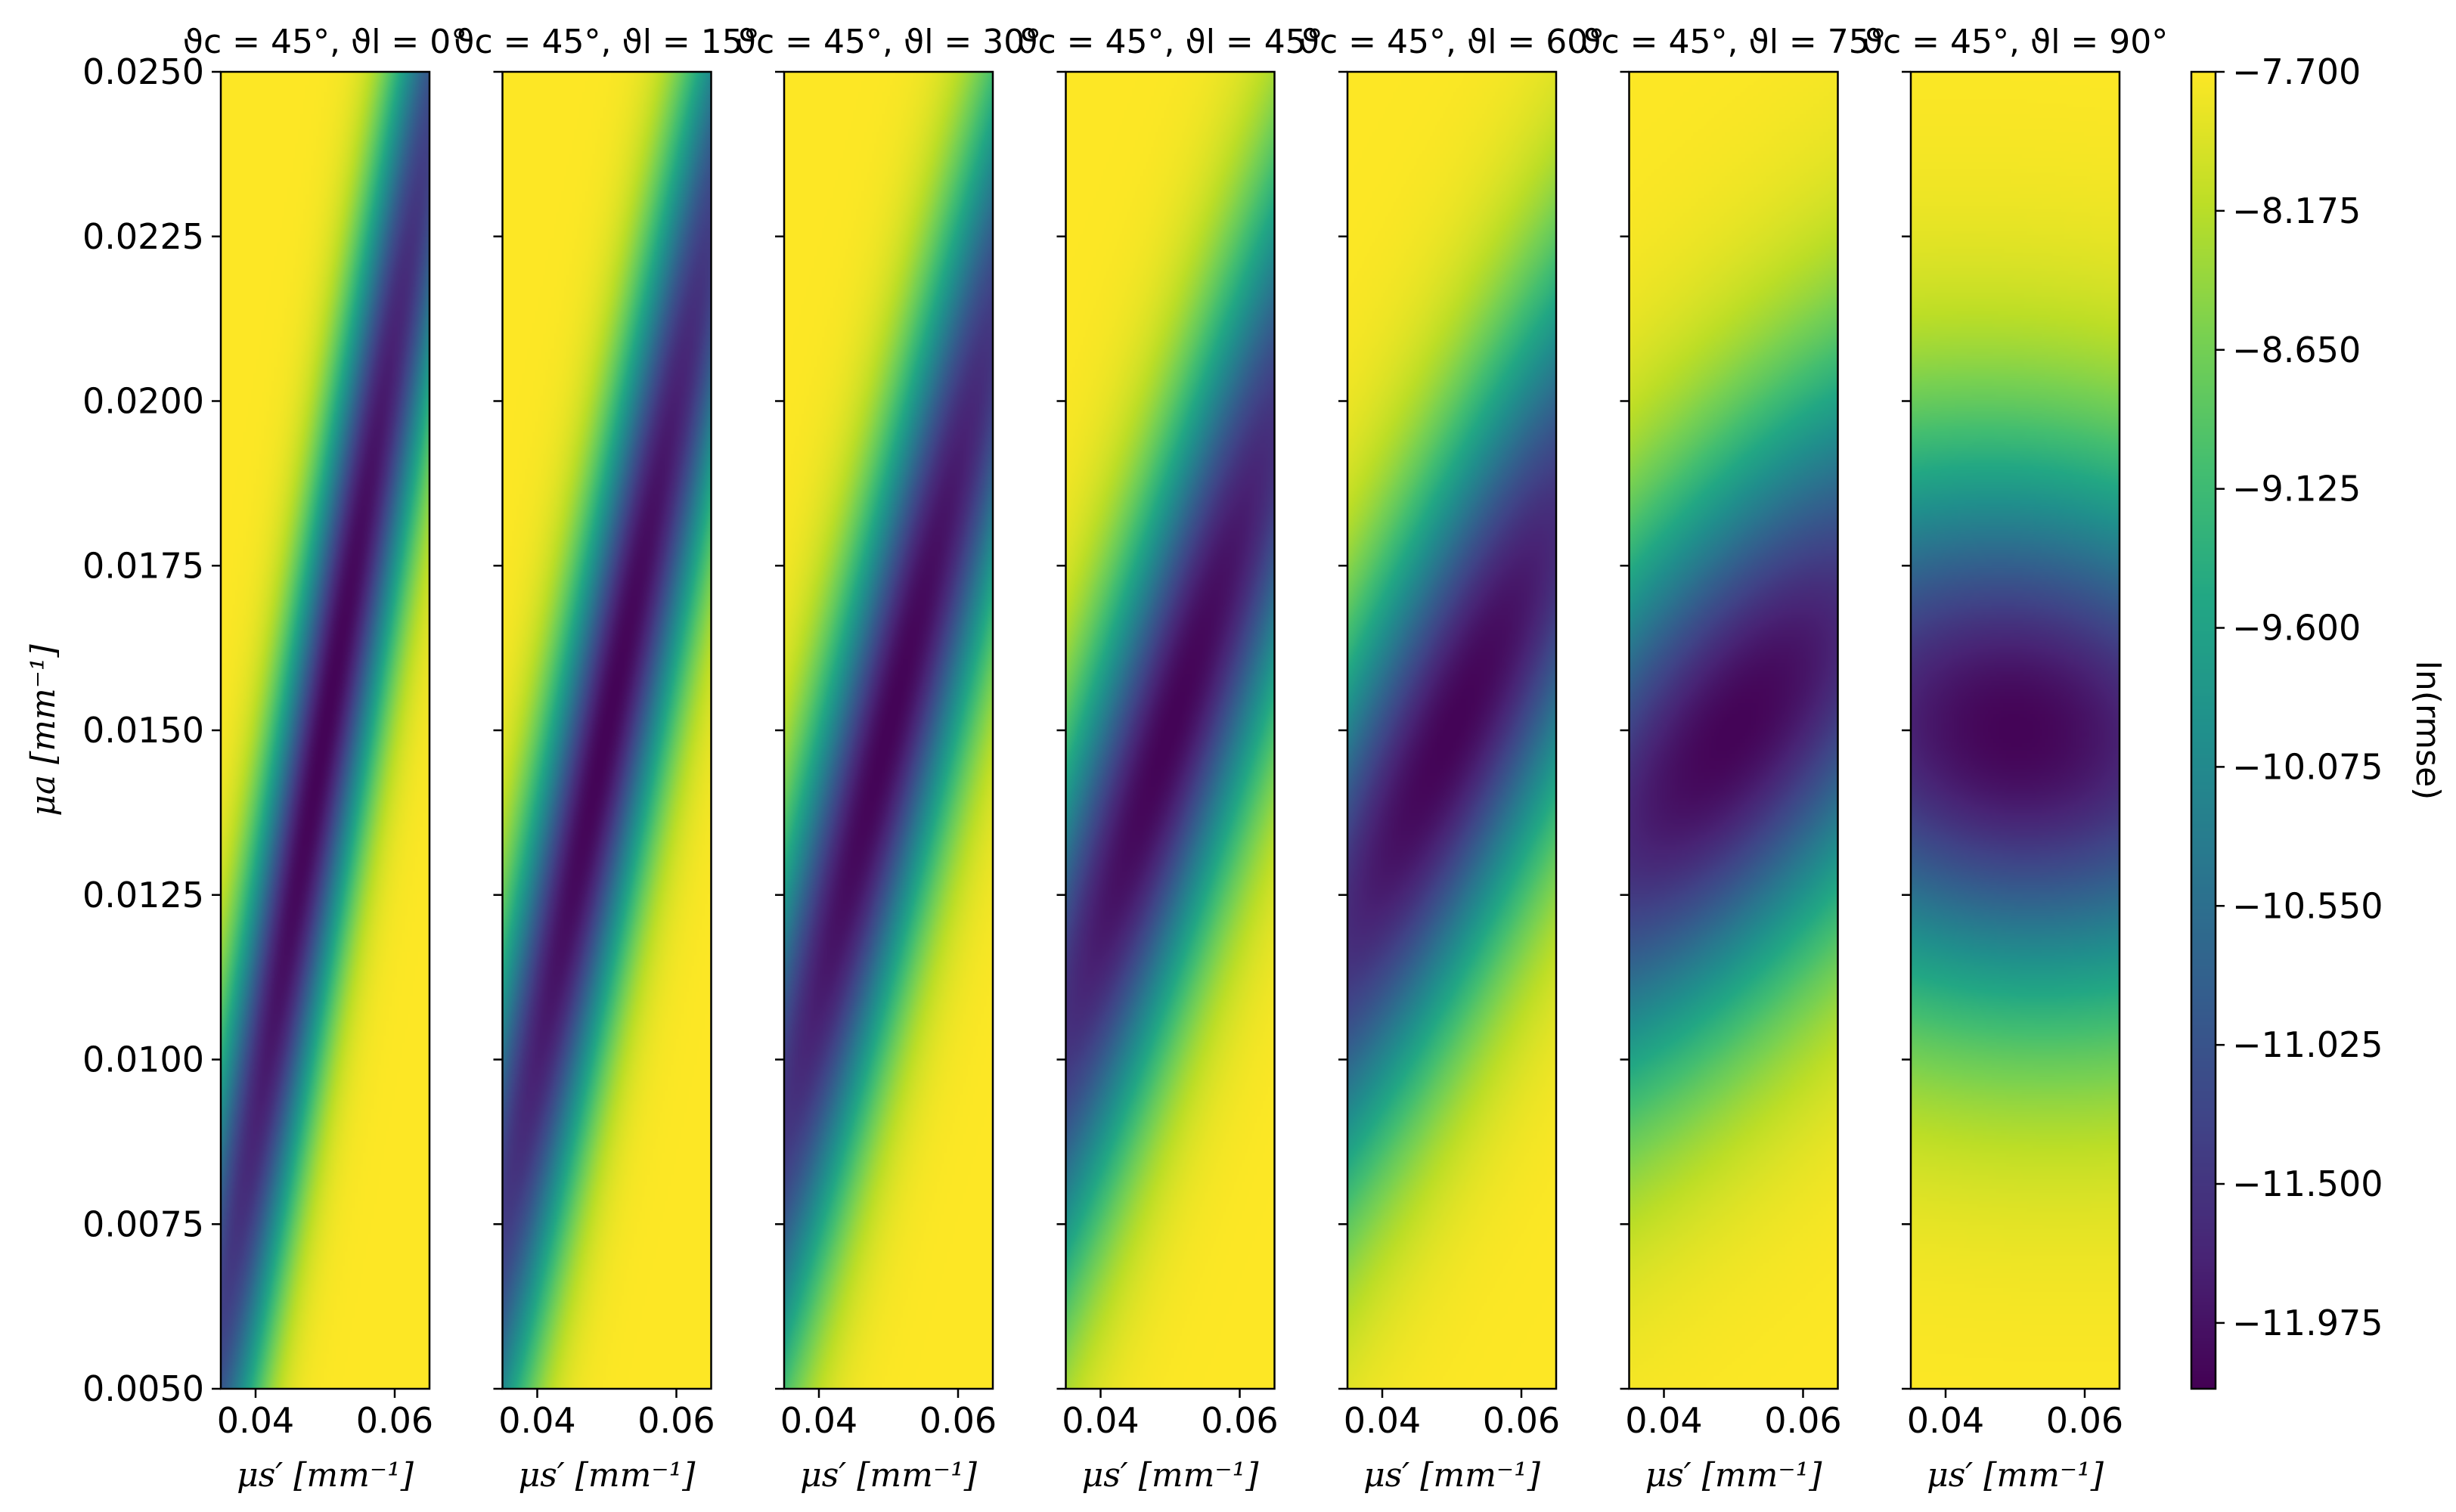  What do you see at coordinates (889, 42) in the screenshot?
I see `panel-title-2: ϑc = 45°, ϑl = 30°` at bounding box center [889, 42].